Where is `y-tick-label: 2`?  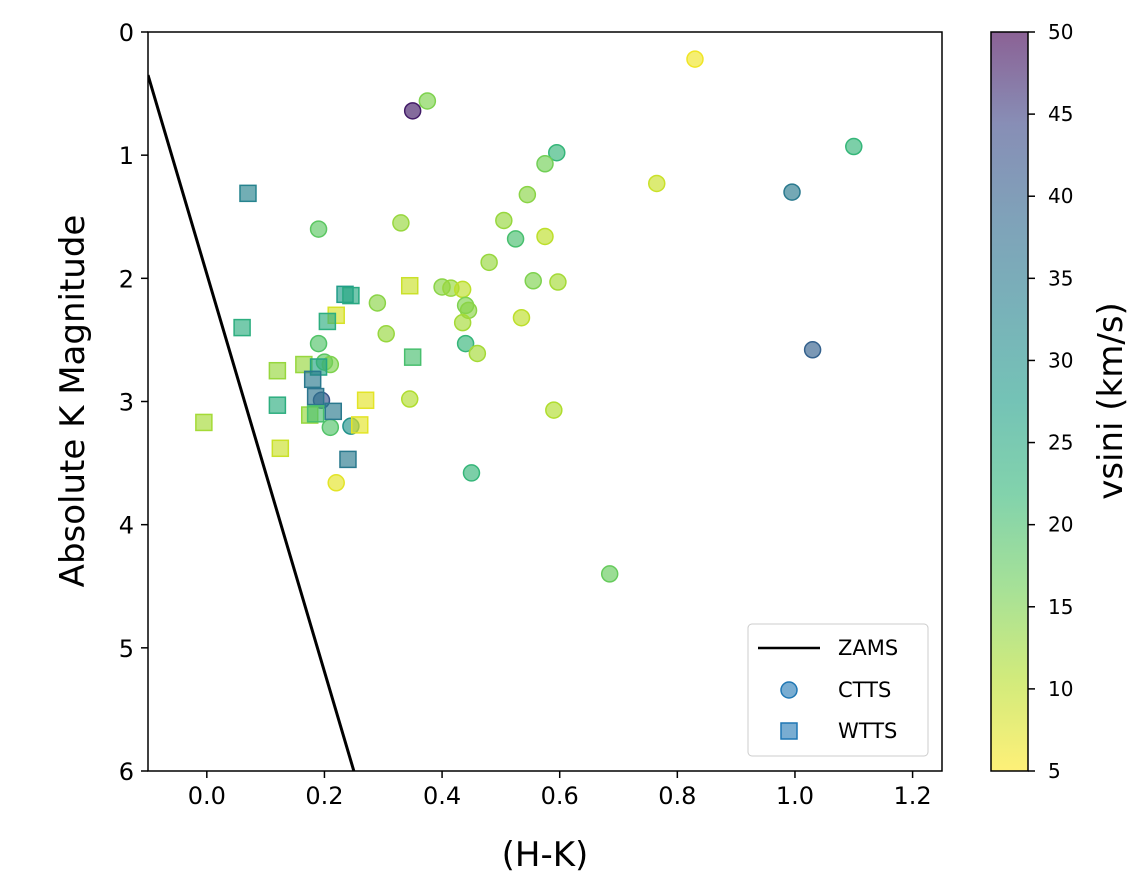 y-tick-label: 2 is located at coordinates (126, 279).